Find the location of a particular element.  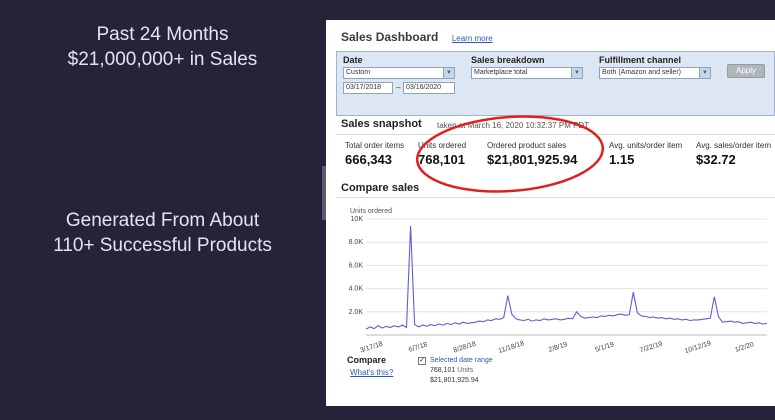

highlight-circle is located at coordinates (510, 154).